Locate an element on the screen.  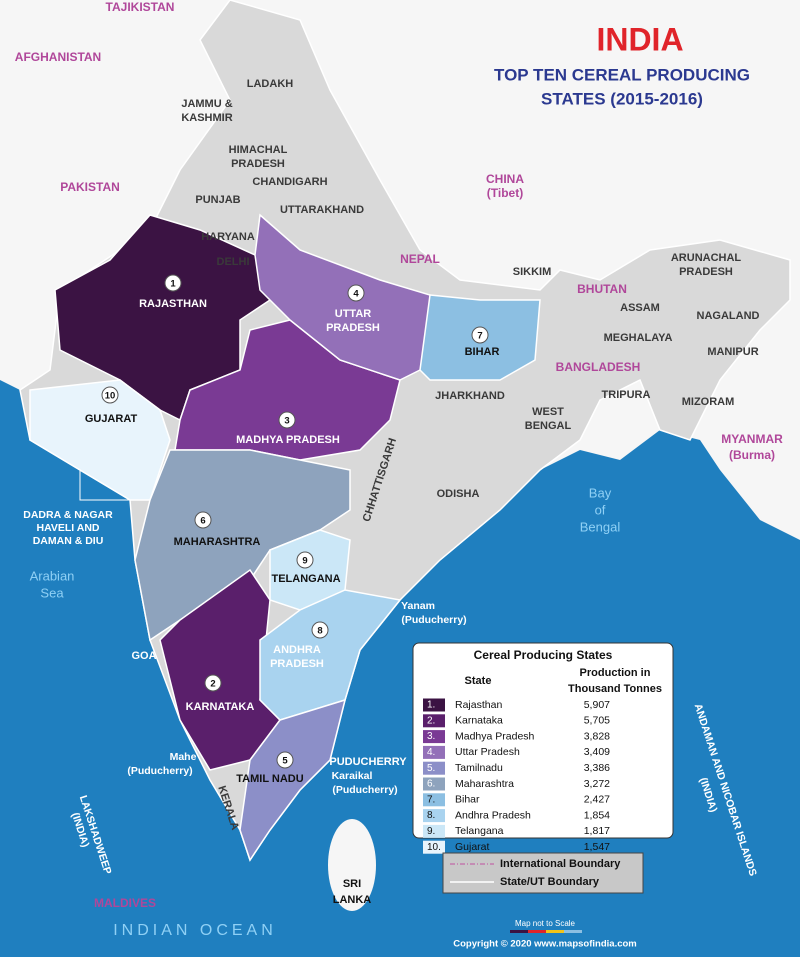
map-label: TAJIKISTAN is located at coordinates (140, 7).